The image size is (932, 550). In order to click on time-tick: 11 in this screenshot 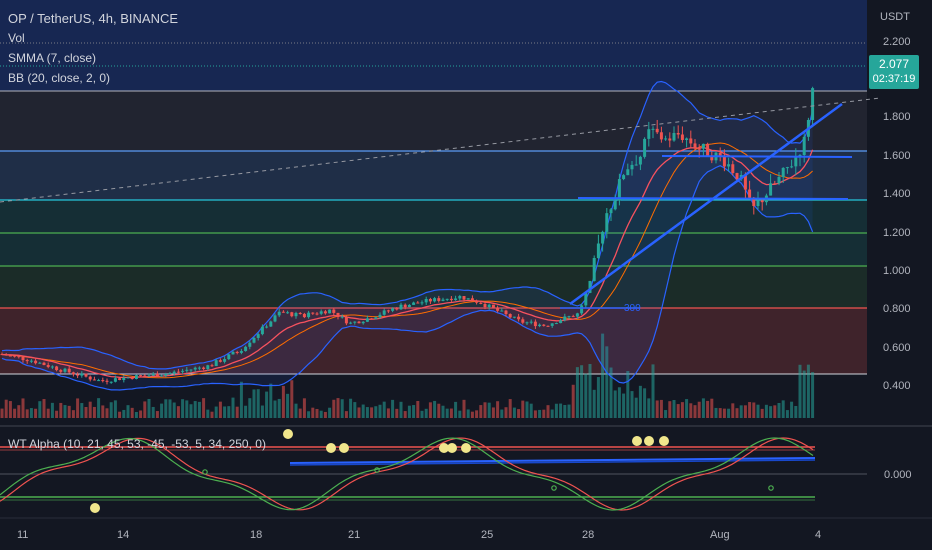, I will do `click(22, 535)`.